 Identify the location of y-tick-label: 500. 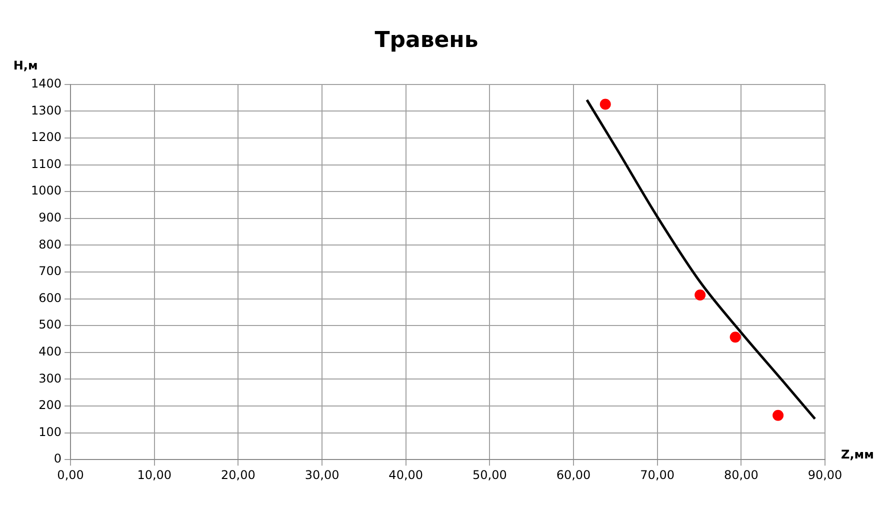
(50, 325).